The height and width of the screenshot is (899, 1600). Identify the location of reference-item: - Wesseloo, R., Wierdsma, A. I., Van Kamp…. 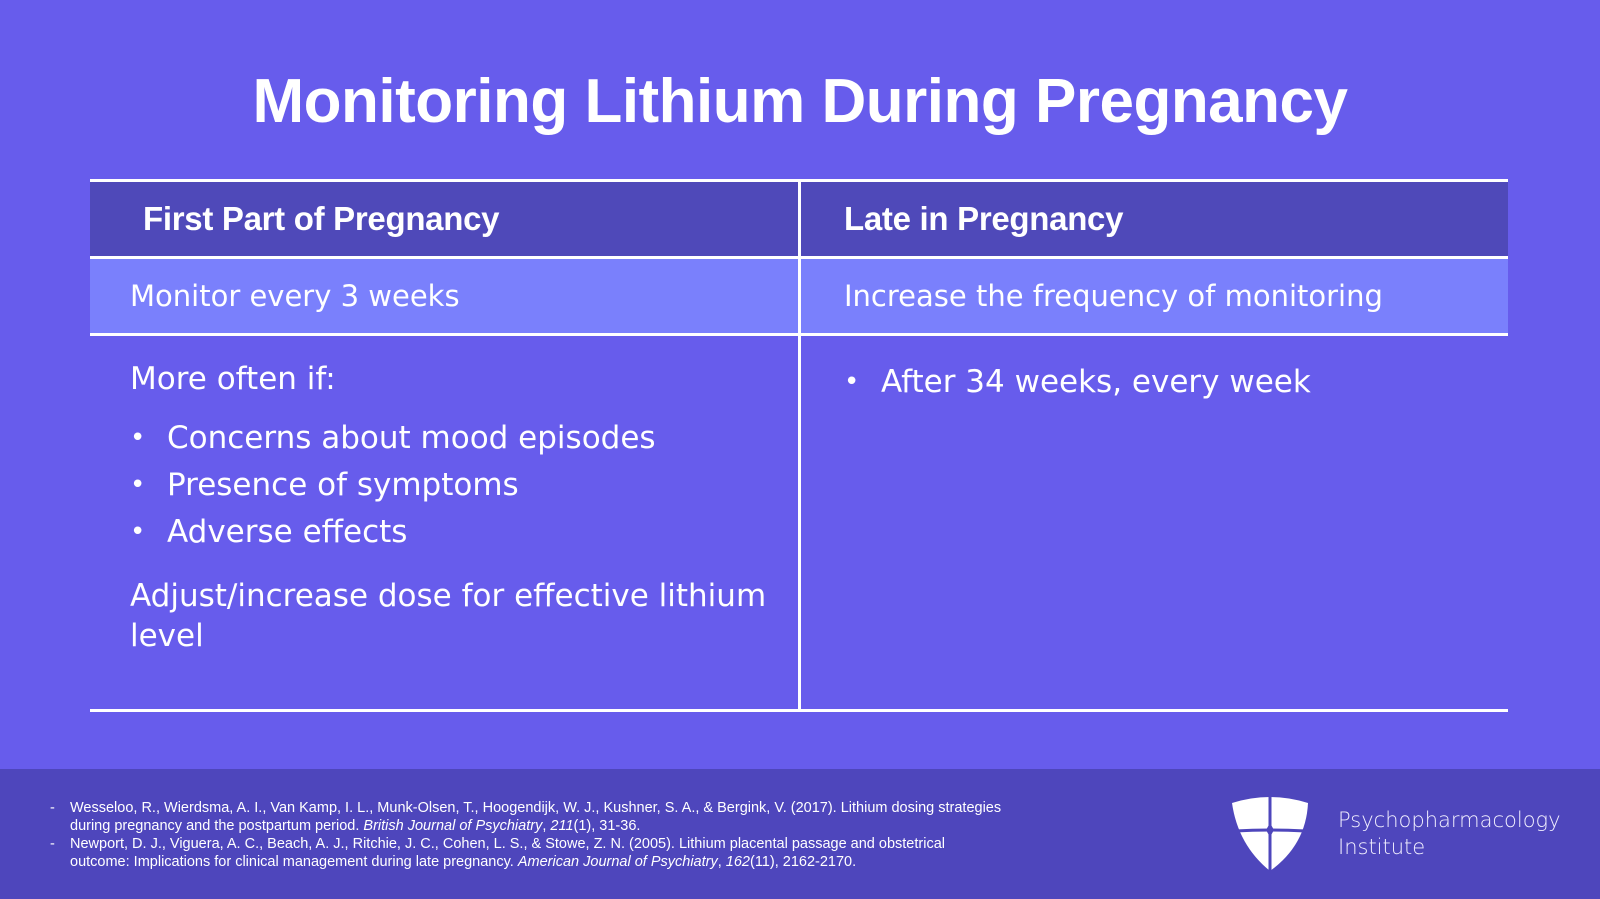
(528, 817).